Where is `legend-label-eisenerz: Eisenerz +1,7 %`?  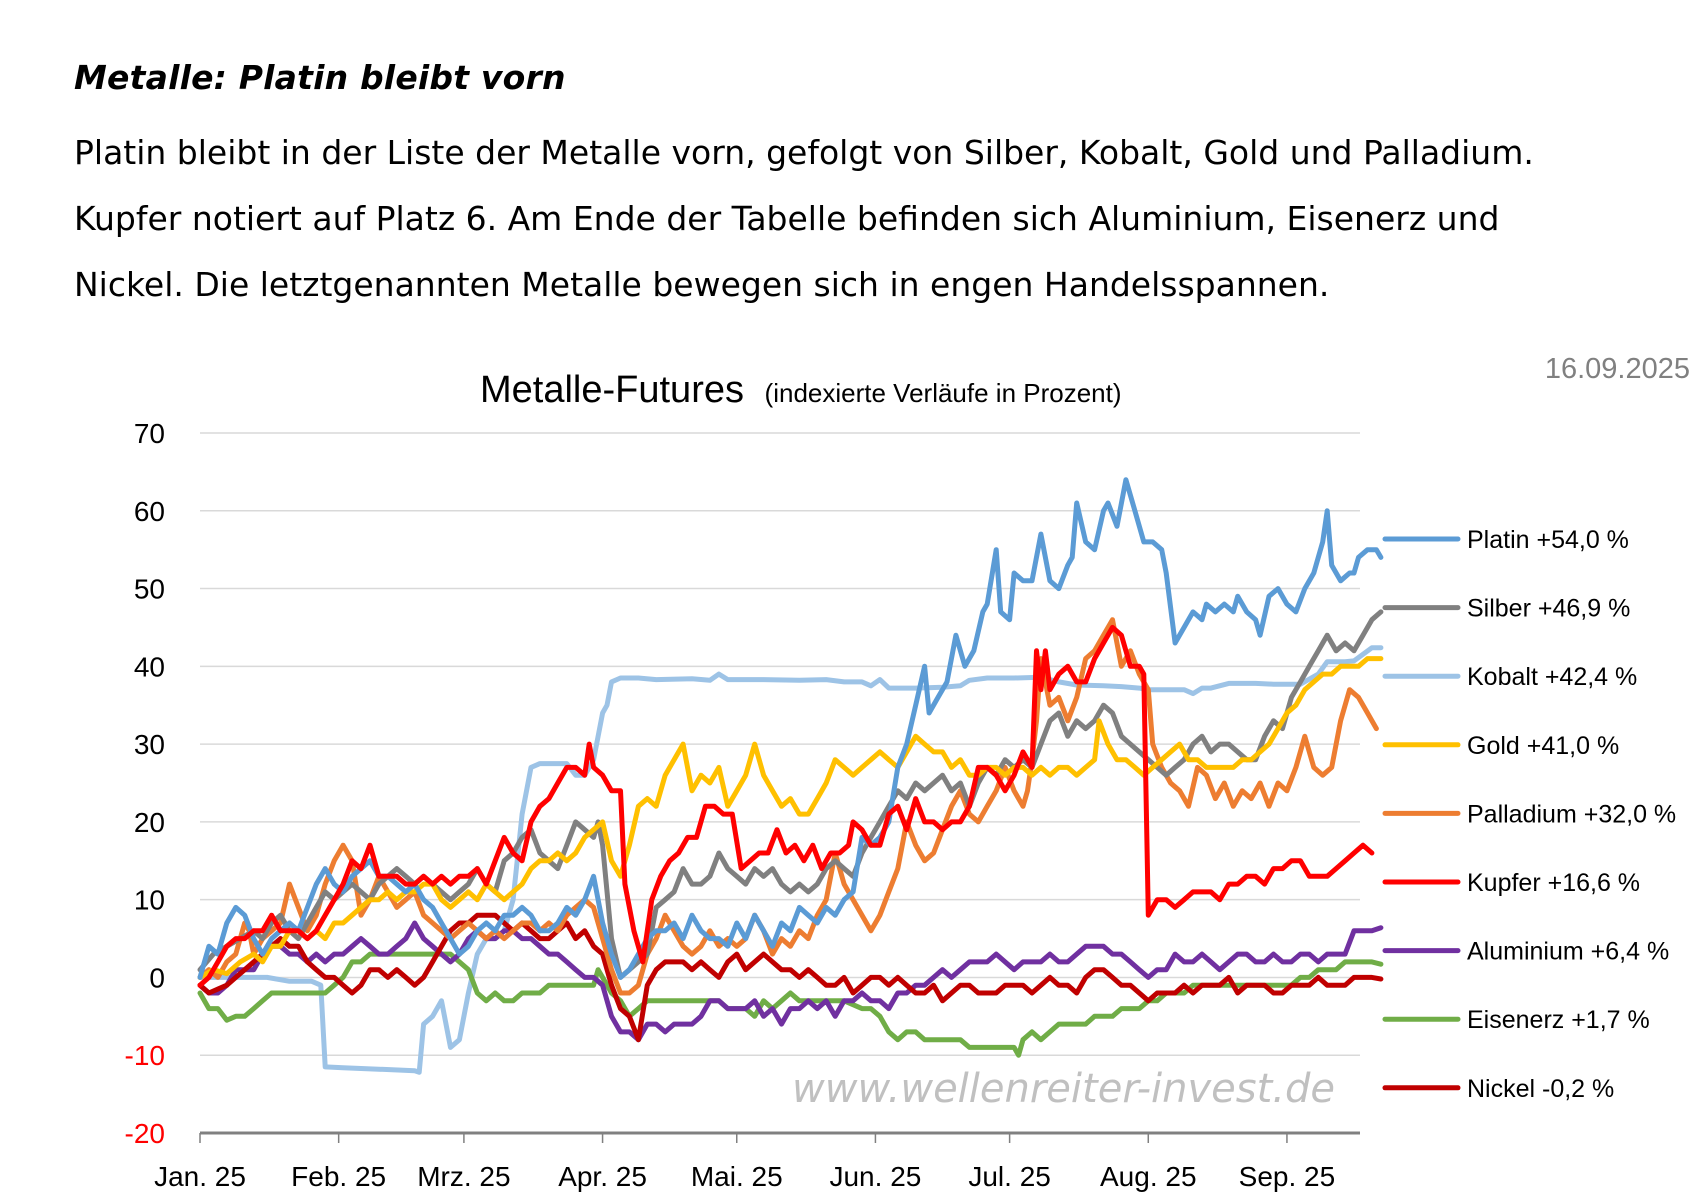
legend-label-eisenerz: Eisenerz +1,7 % is located at coordinates (1558, 1020).